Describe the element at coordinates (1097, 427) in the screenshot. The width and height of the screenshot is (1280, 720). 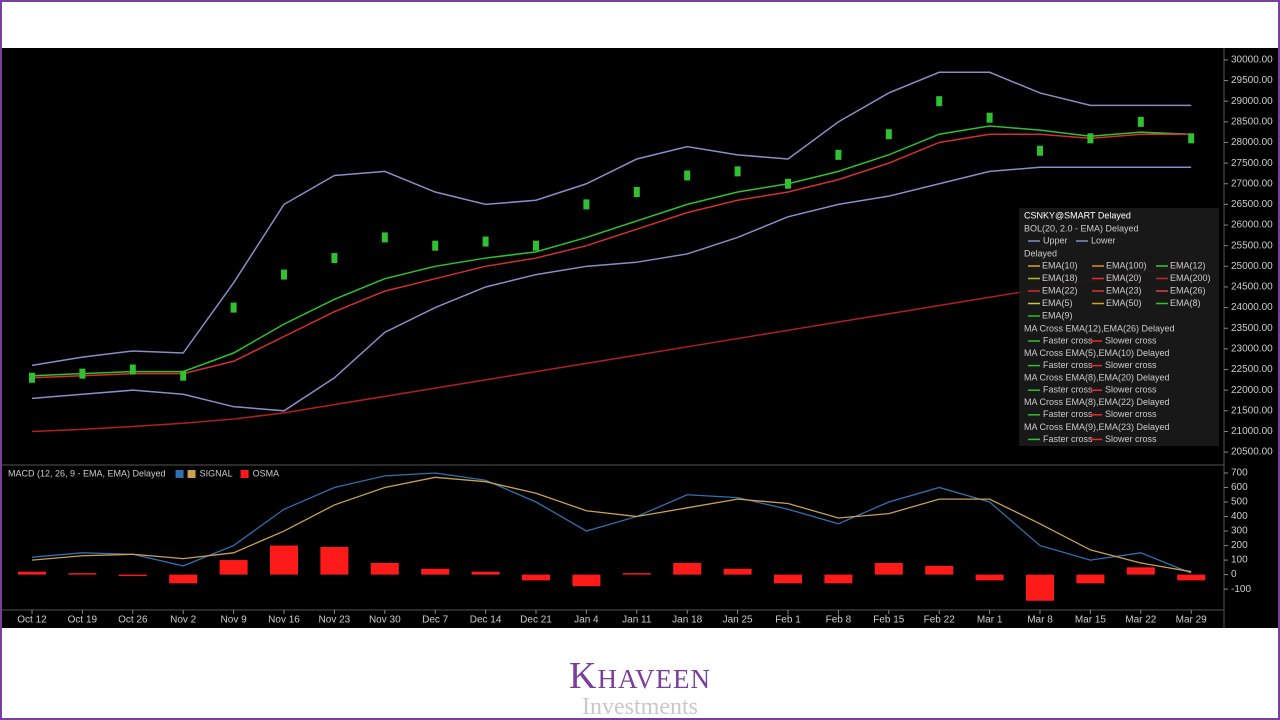
I see `panel-heading: MA Cross EMA(9),EMA(23) Delayed` at that location.